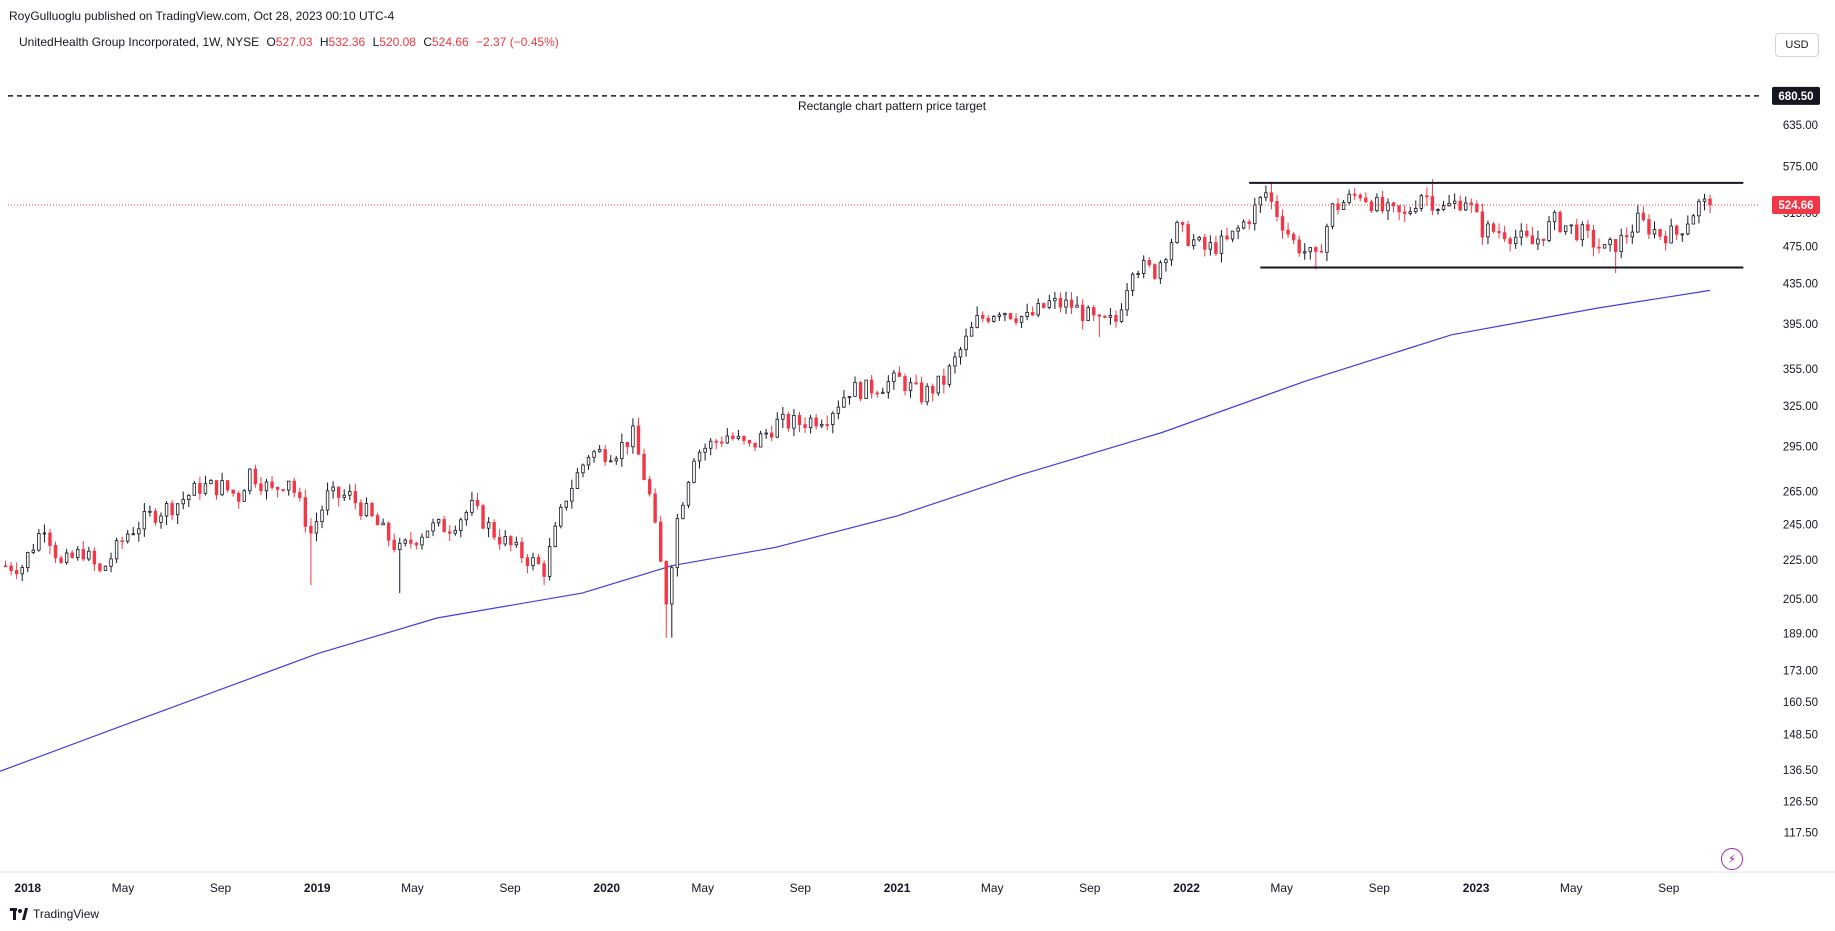  What do you see at coordinates (317, 888) in the screenshot?
I see `time-tick-label: 2019` at bounding box center [317, 888].